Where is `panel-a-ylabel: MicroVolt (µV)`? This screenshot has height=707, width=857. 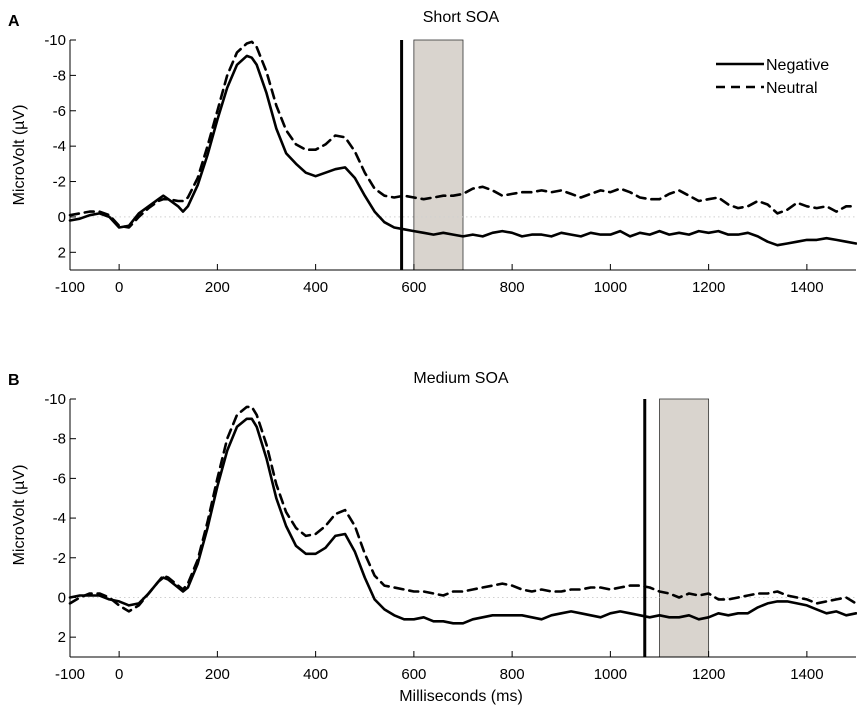 panel-a-ylabel: MicroVolt (µV) is located at coordinates (19, 155).